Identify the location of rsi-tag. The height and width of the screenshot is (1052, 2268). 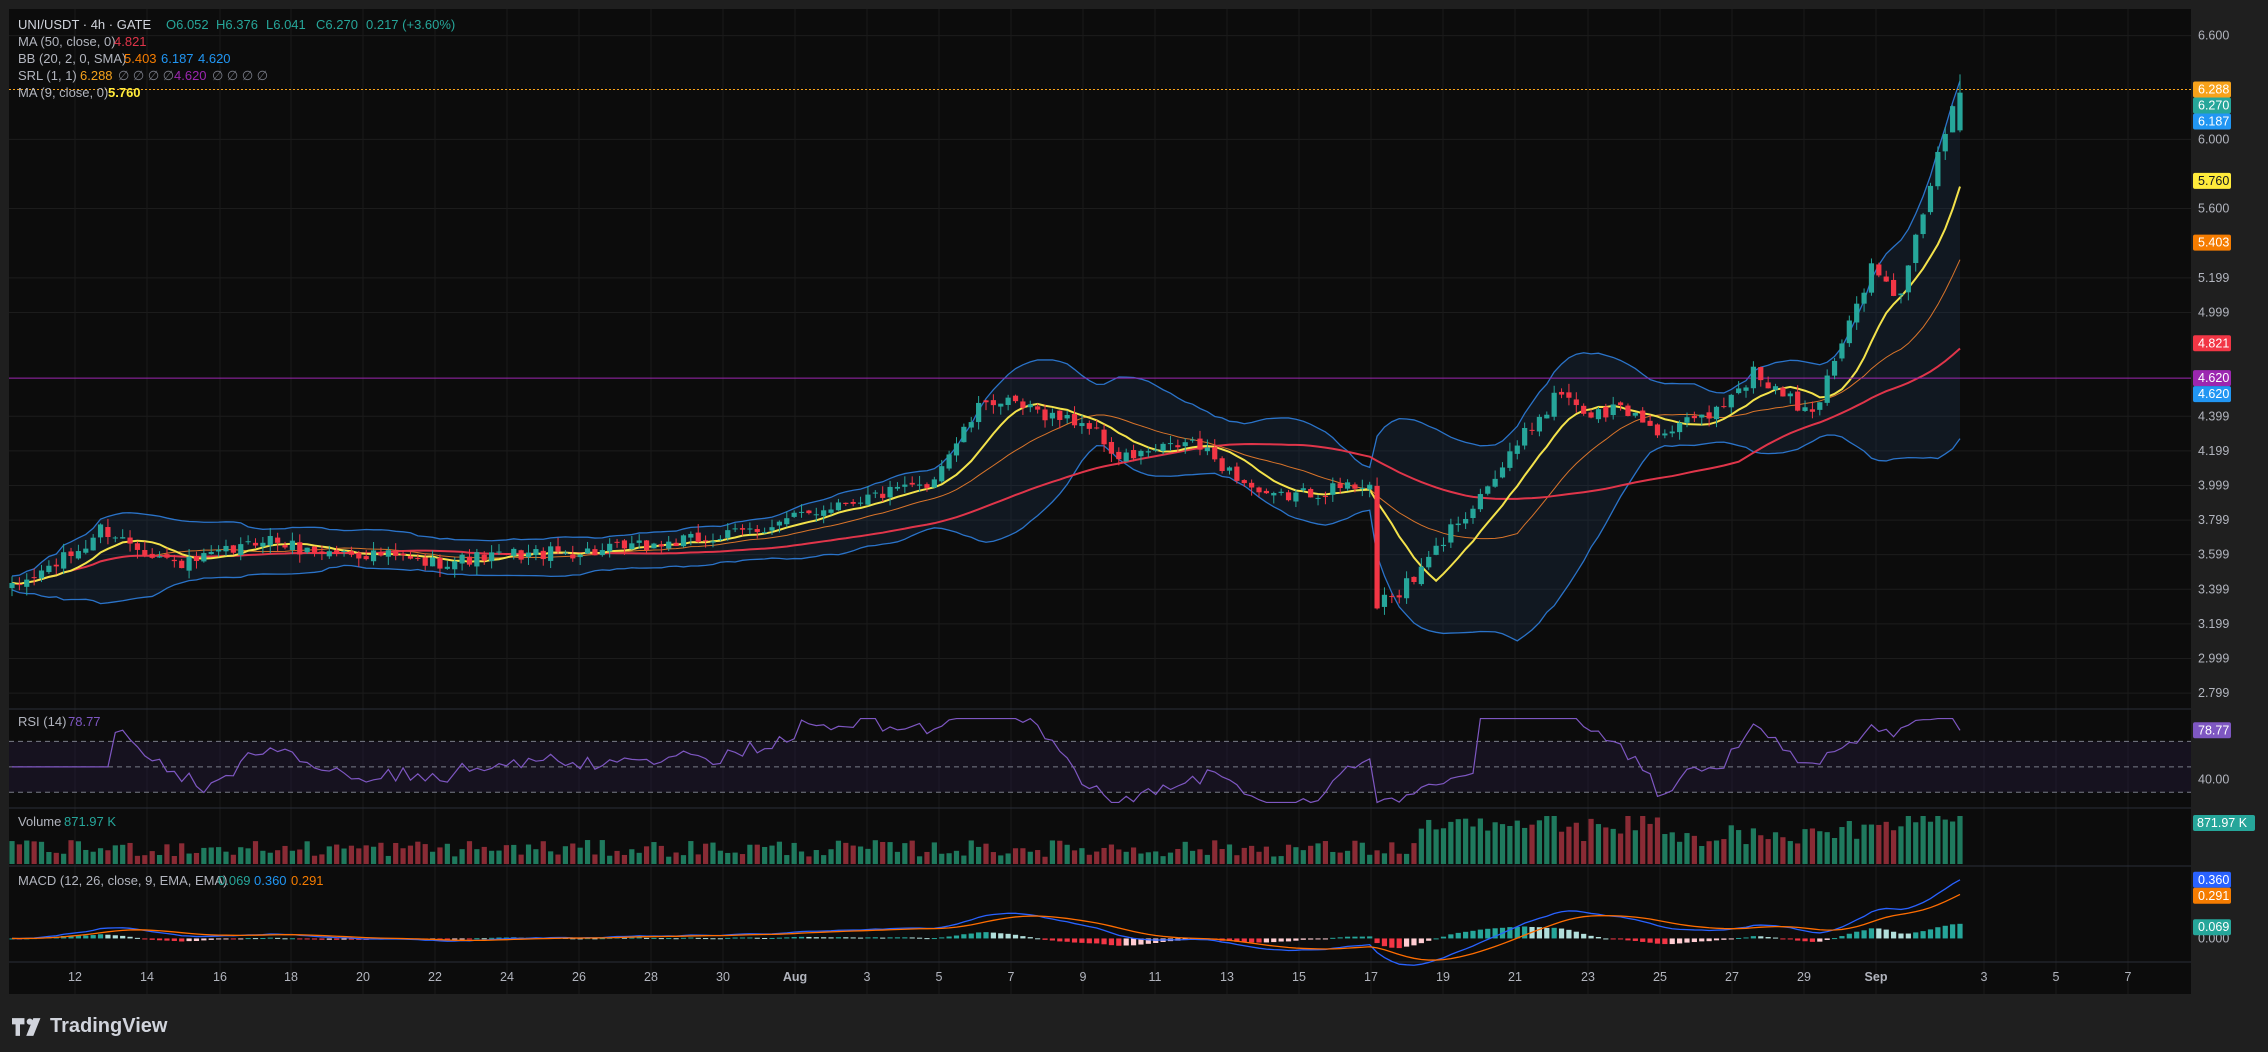
(2212, 730).